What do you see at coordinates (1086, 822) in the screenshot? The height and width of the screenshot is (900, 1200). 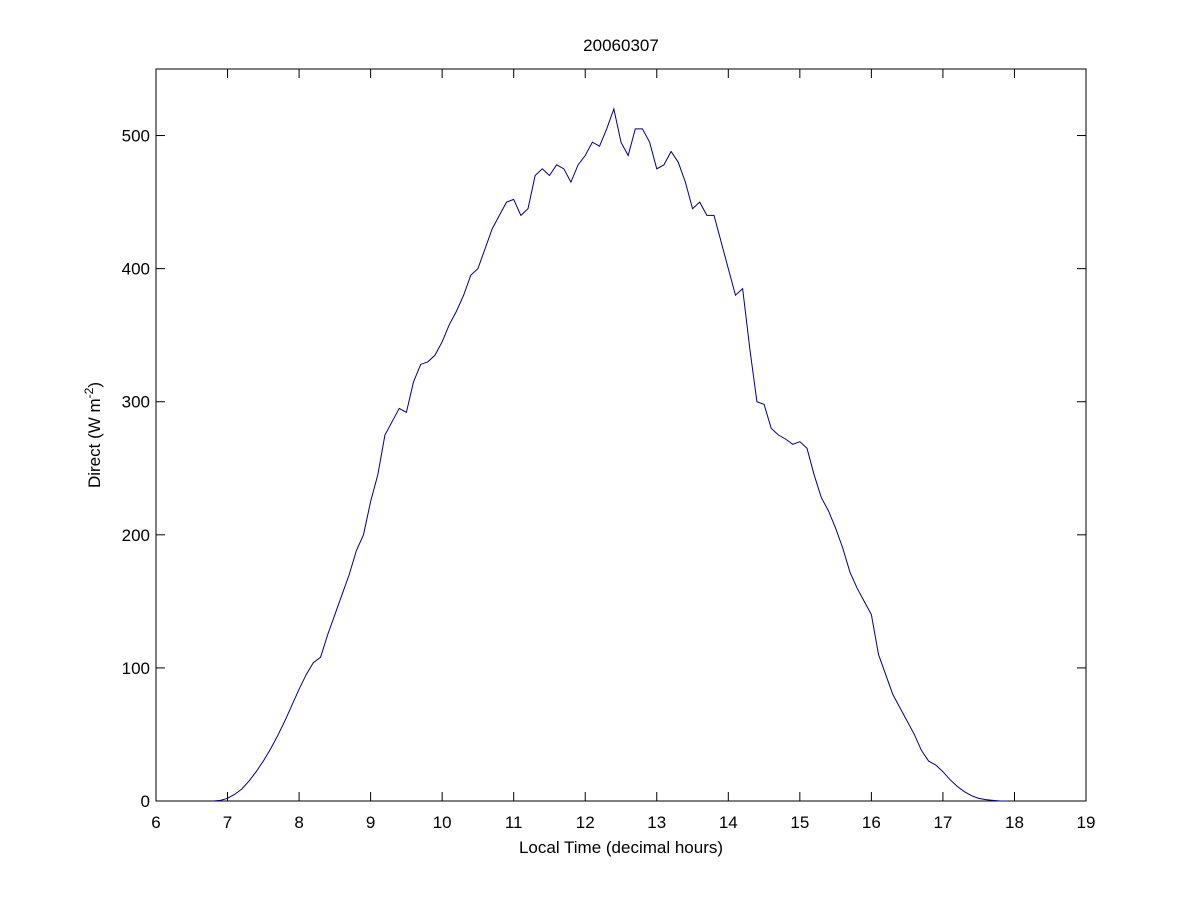 I see `x-tick-label: 19` at bounding box center [1086, 822].